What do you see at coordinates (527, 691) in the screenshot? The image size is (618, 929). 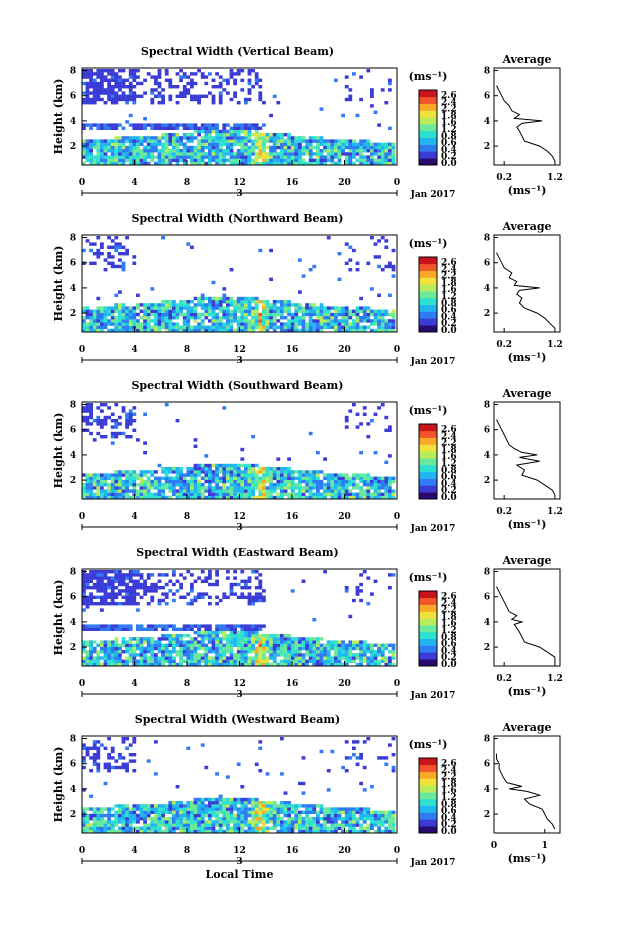 I see `profile-x-label: (ms⁻¹)` at bounding box center [527, 691].